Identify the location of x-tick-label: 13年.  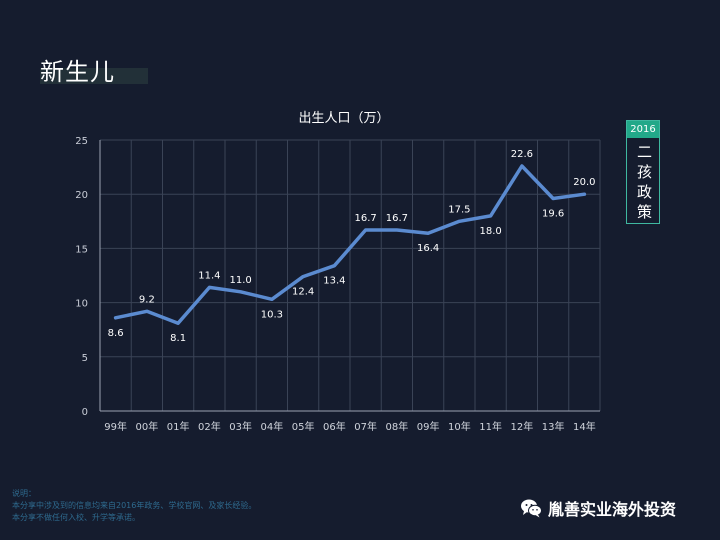
(553, 426).